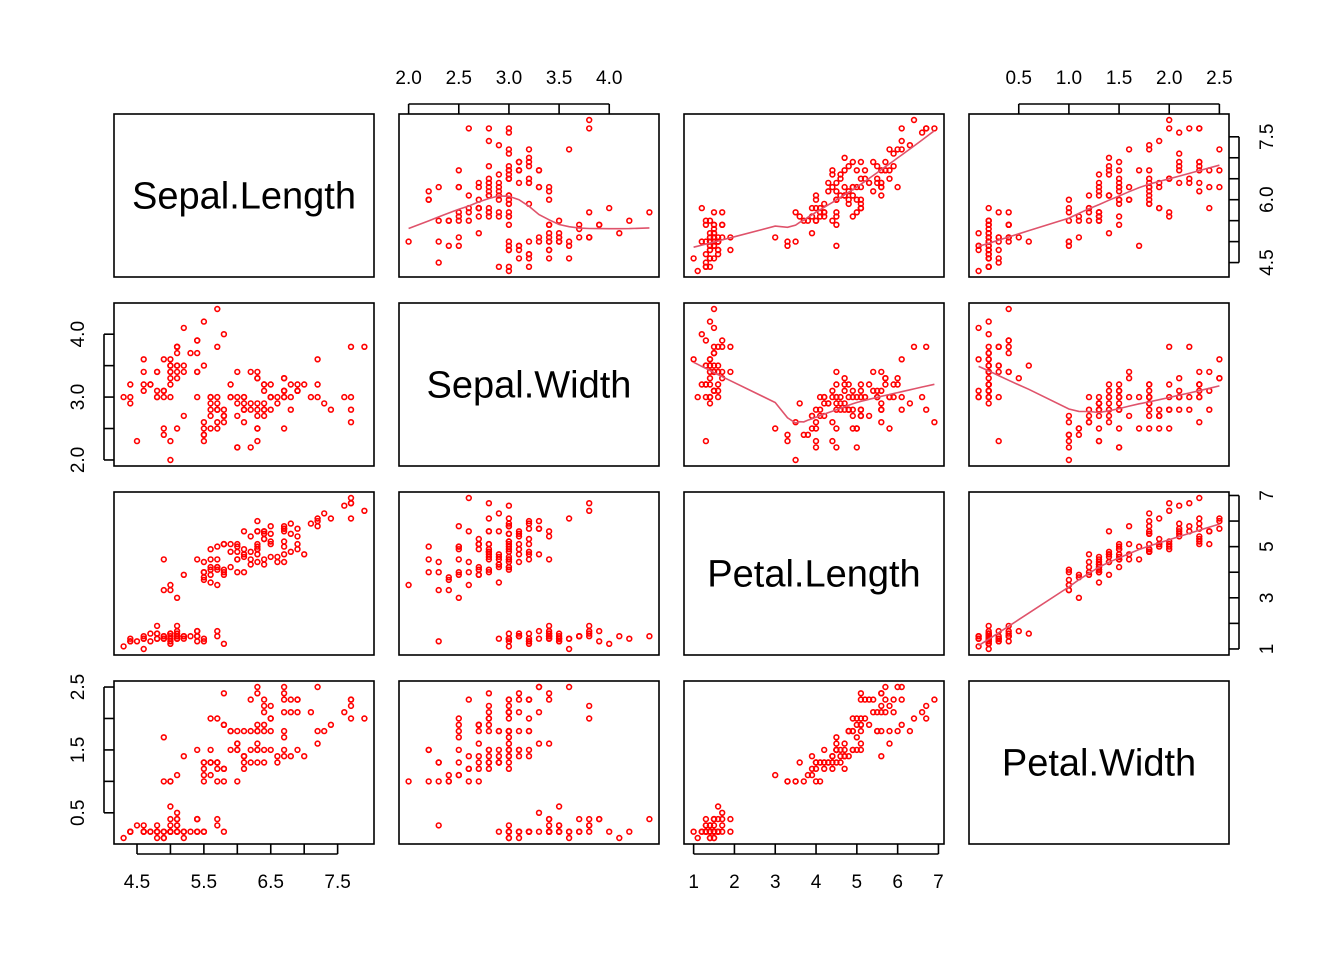 Image resolution: width=1344 pixels, height=960 pixels. I want to click on tick-label: 3, so click(775, 882).